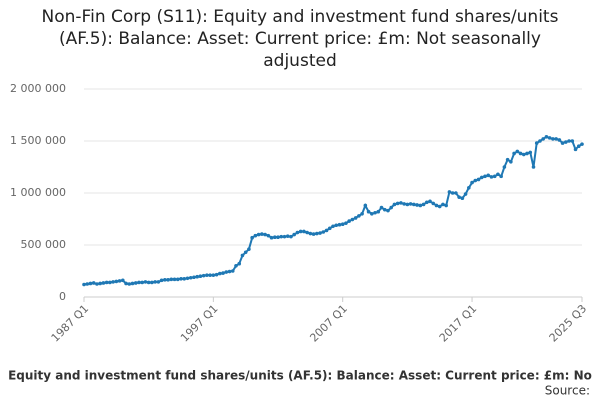 The width and height of the screenshot is (600, 400). I want to click on y-tick-label: 0, so click(62, 296).